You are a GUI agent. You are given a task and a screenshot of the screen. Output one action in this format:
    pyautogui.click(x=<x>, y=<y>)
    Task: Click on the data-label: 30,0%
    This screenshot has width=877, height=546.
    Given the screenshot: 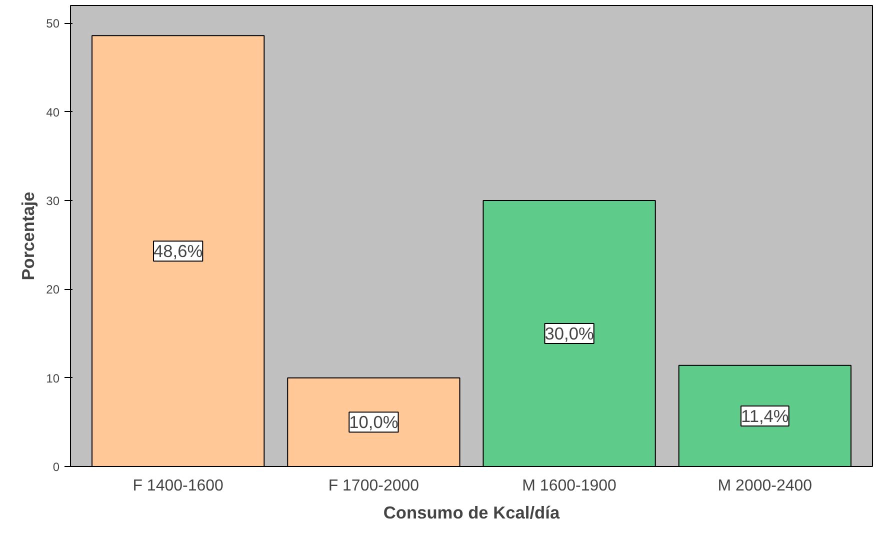 What is the action you would take?
    pyautogui.click(x=569, y=334)
    